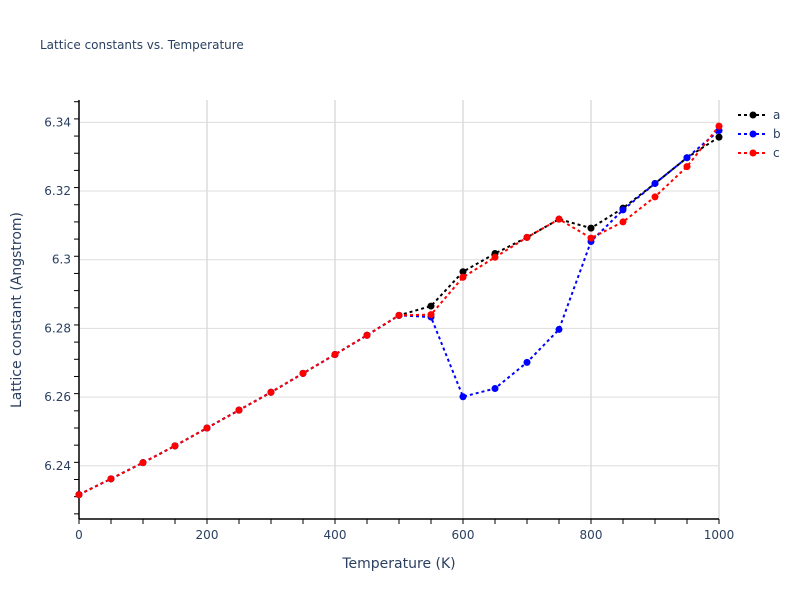 This screenshot has width=800, height=600. I want to click on legend-label: b, so click(777, 134).